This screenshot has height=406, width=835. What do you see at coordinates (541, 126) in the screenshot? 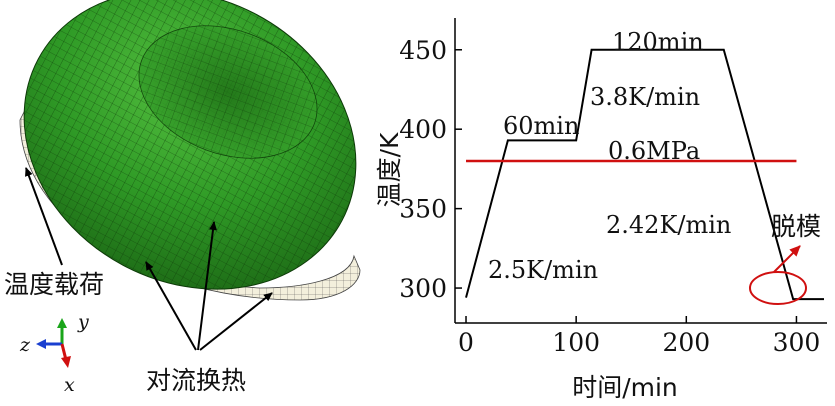
I see `annotation-hold1: 60min` at bounding box center [541, 126].